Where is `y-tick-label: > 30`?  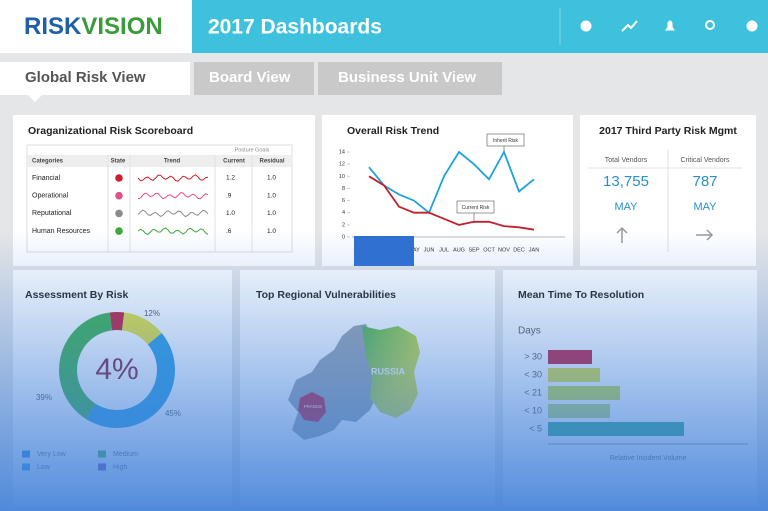 y-tick-label: > 30 is located at coordinates (533, 356).